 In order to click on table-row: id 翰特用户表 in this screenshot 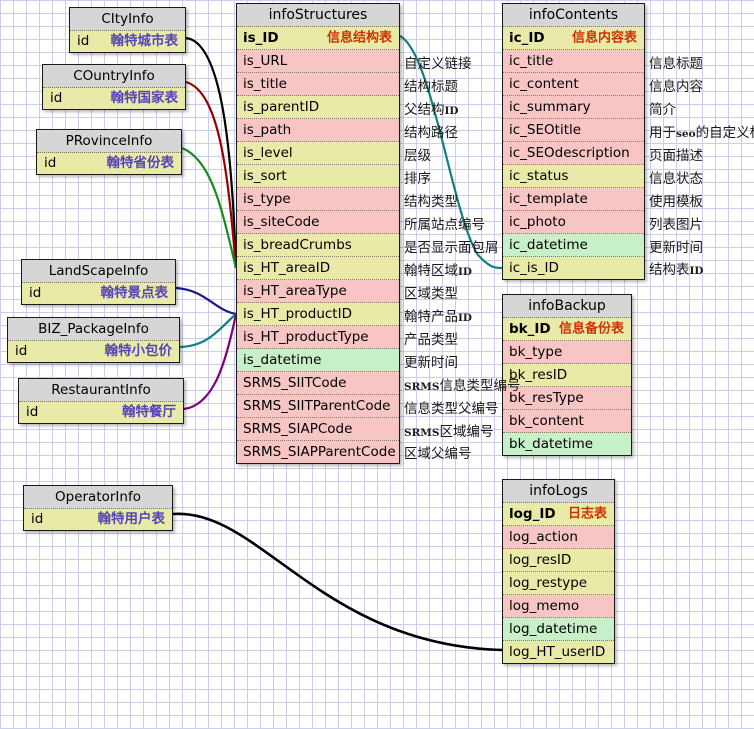, I will do `click(98, 519)`.